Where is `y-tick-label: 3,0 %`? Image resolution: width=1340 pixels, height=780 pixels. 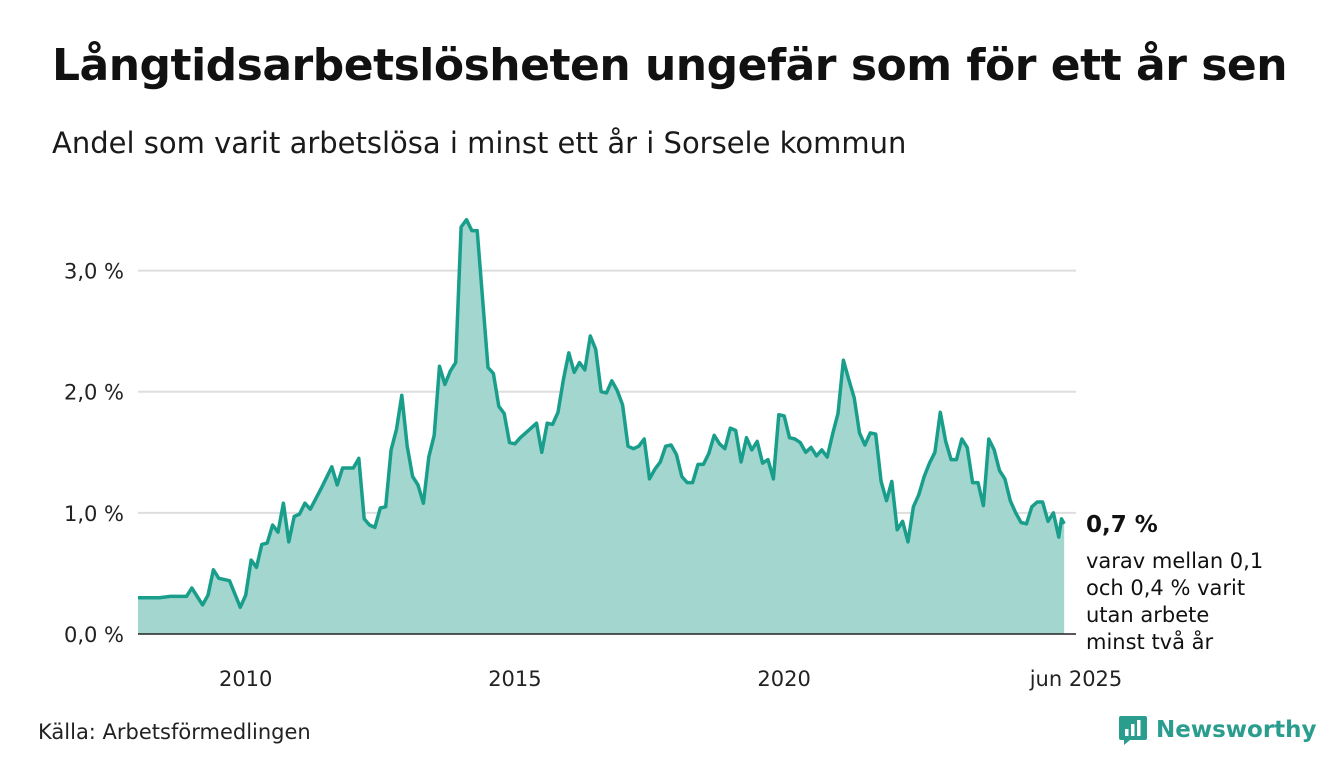 y-tick-label: 3,0 % is located at coordinates (94, 272).